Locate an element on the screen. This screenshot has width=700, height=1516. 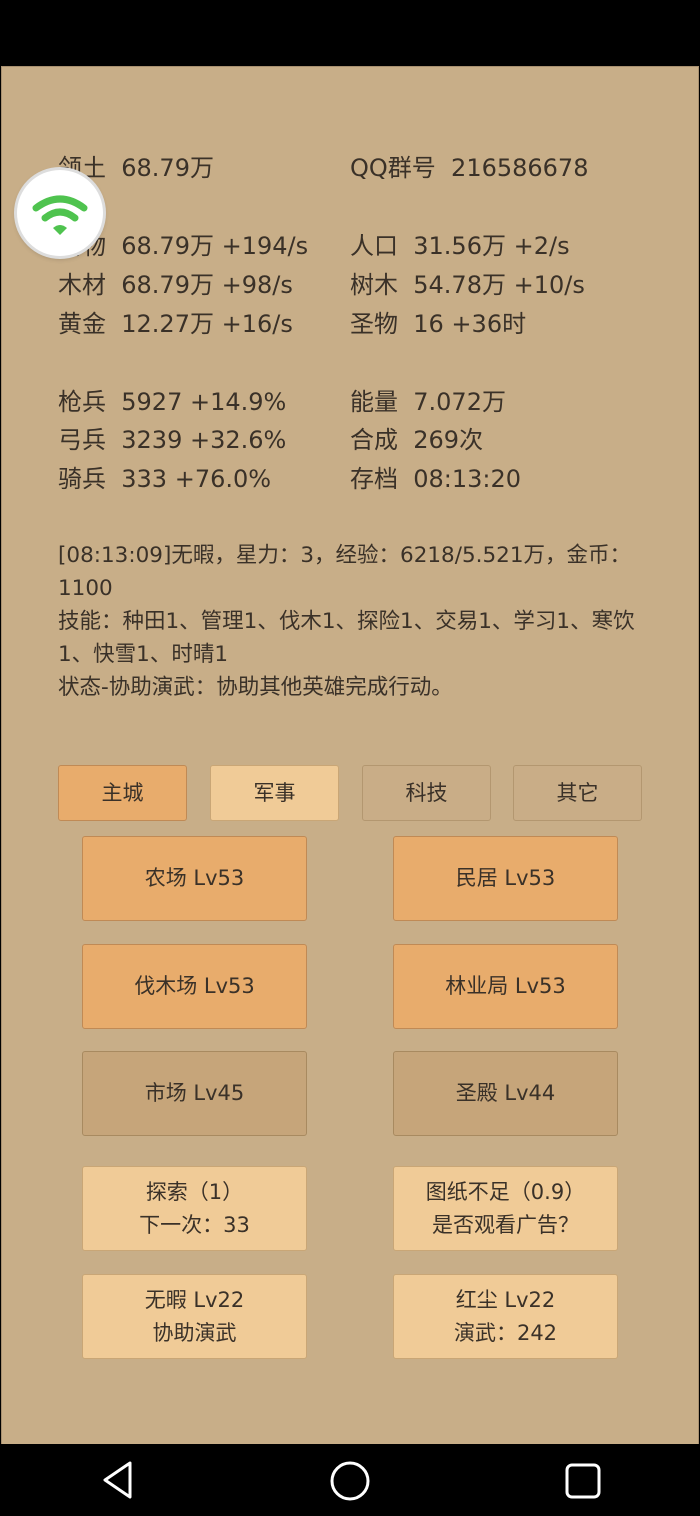
market-button: 市场 Lv45 is located at coordinates (194, 1093).